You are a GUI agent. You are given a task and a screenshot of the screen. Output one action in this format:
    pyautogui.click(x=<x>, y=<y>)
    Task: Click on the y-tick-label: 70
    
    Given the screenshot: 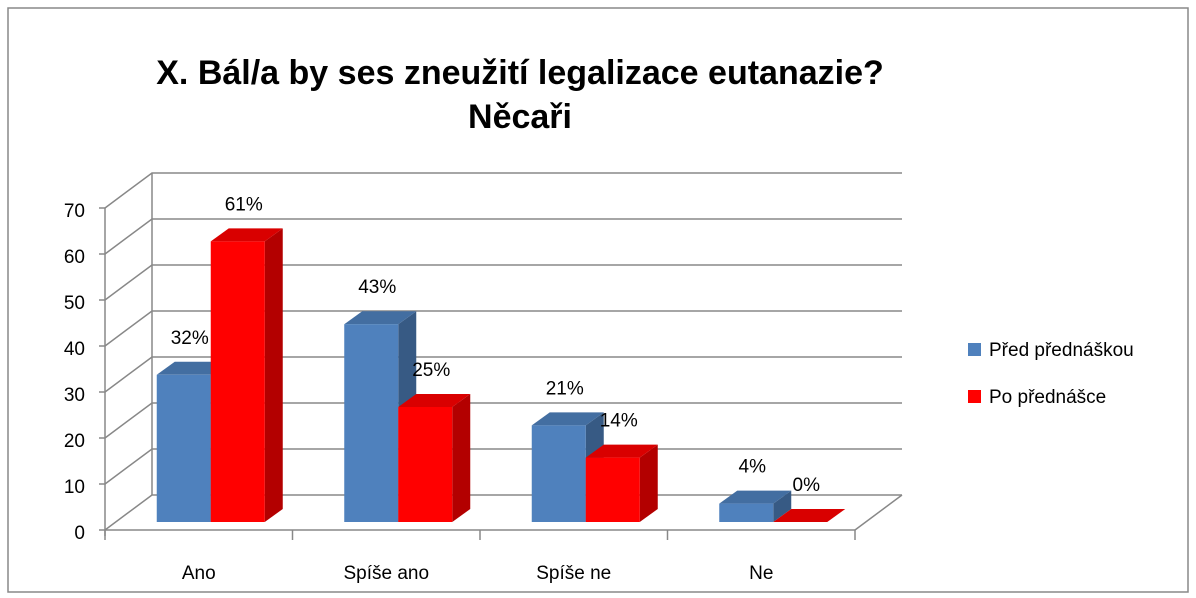 What is the action you would take?
    pyautogui.click(x=74, y=211)
    